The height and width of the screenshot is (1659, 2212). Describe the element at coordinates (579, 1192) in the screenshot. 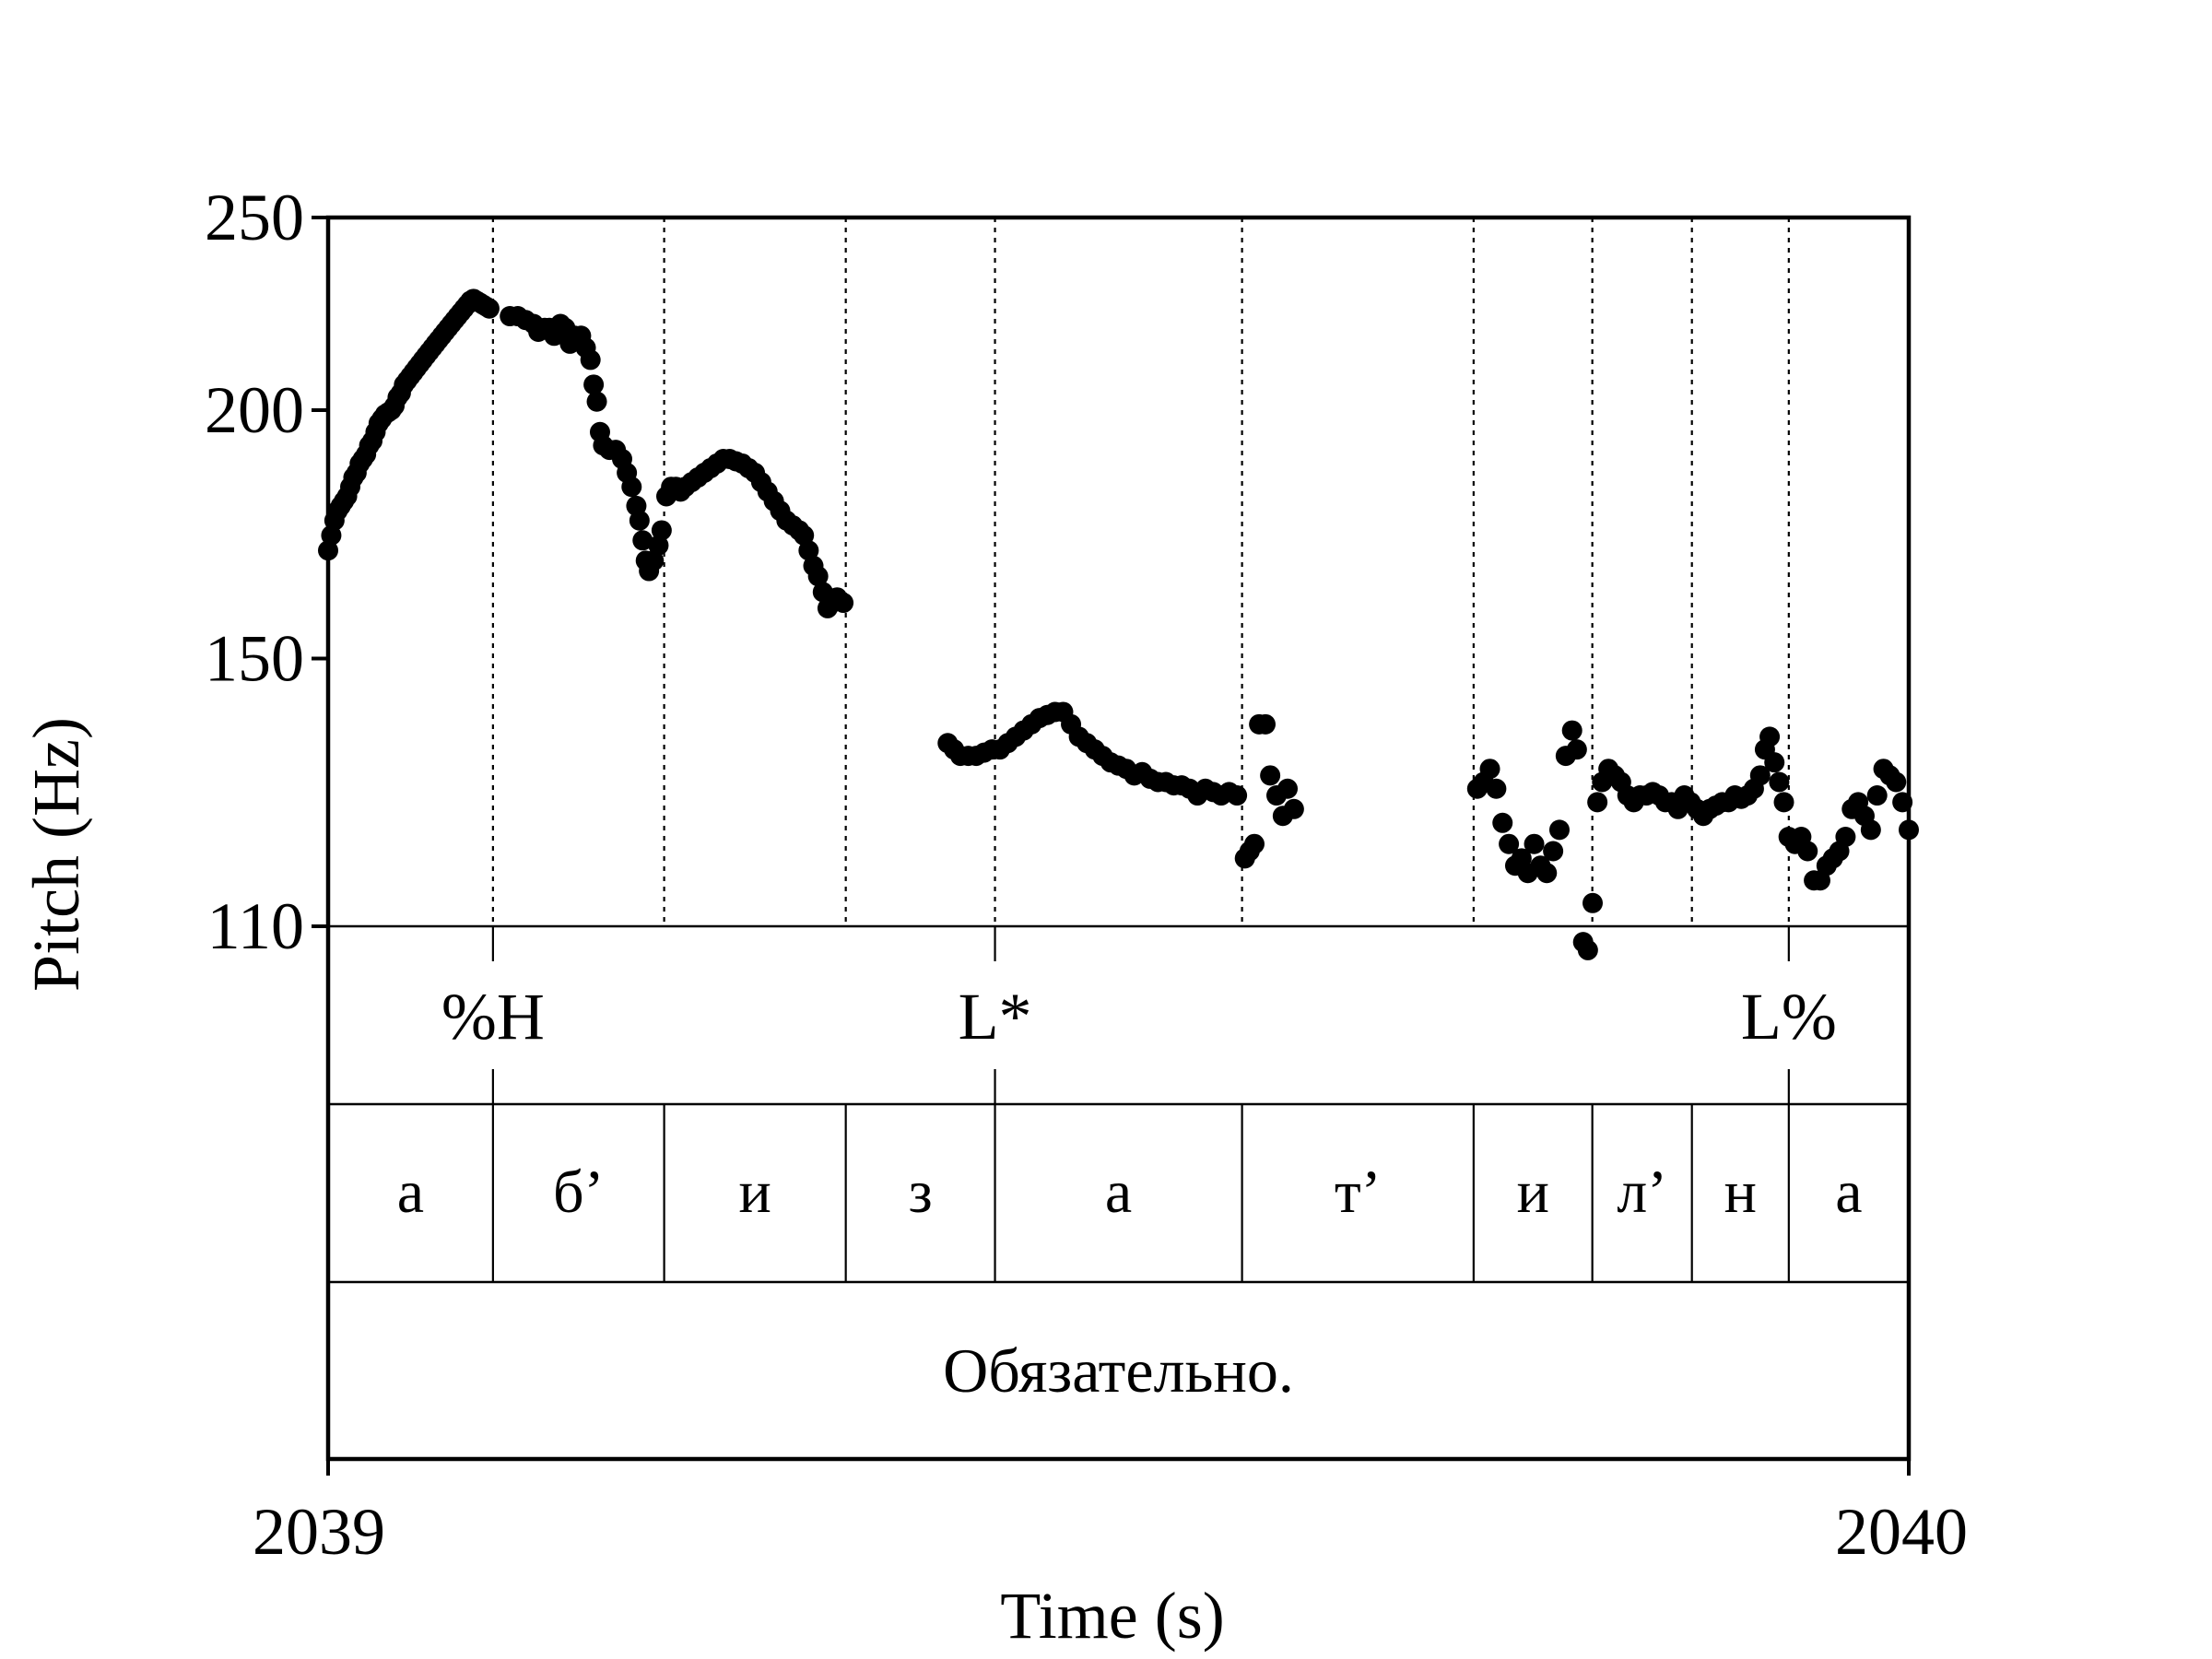

I see `segment-label: б’` at that location.